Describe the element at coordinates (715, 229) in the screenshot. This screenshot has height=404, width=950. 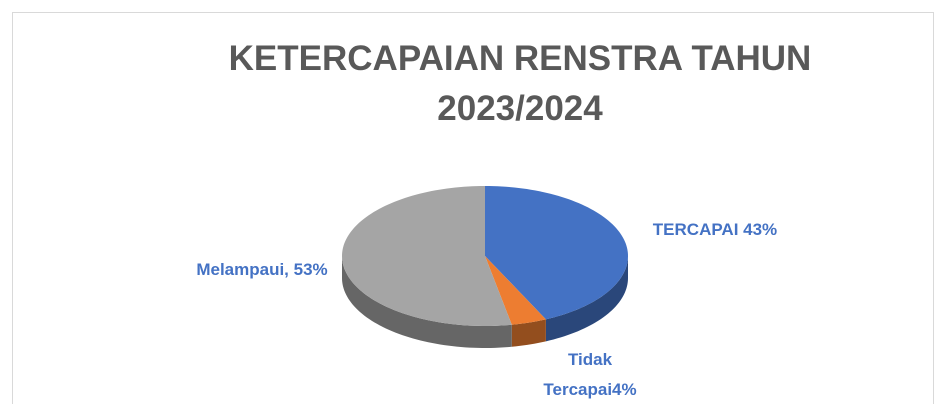
I see `data-label: TERCAPAI 43%` at that location.